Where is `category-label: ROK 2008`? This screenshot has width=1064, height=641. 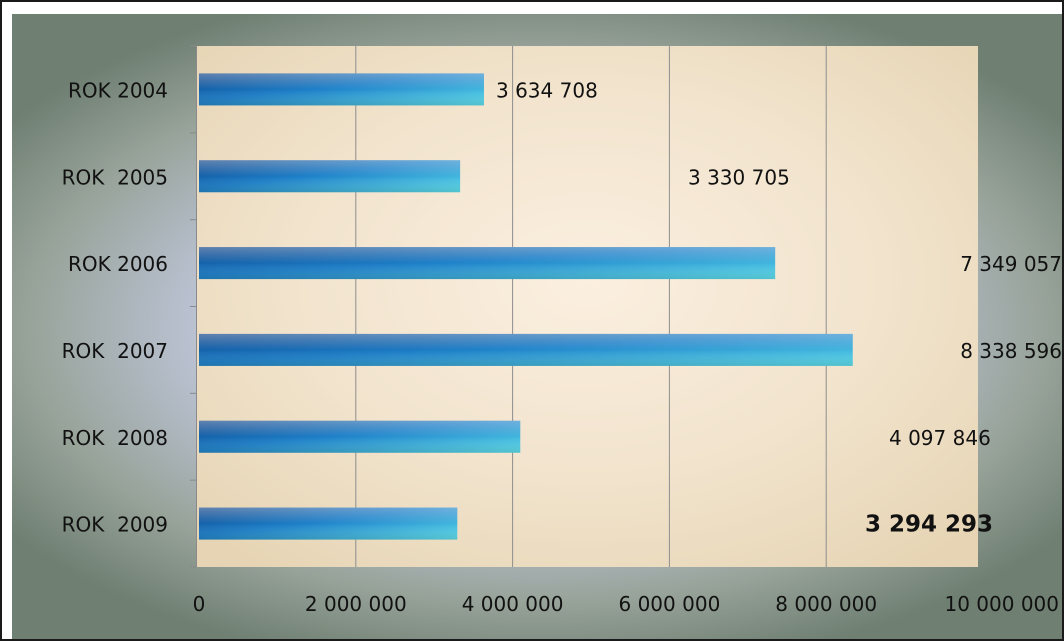
category-label: ROK 2008 is located at coordinates (115, 438).